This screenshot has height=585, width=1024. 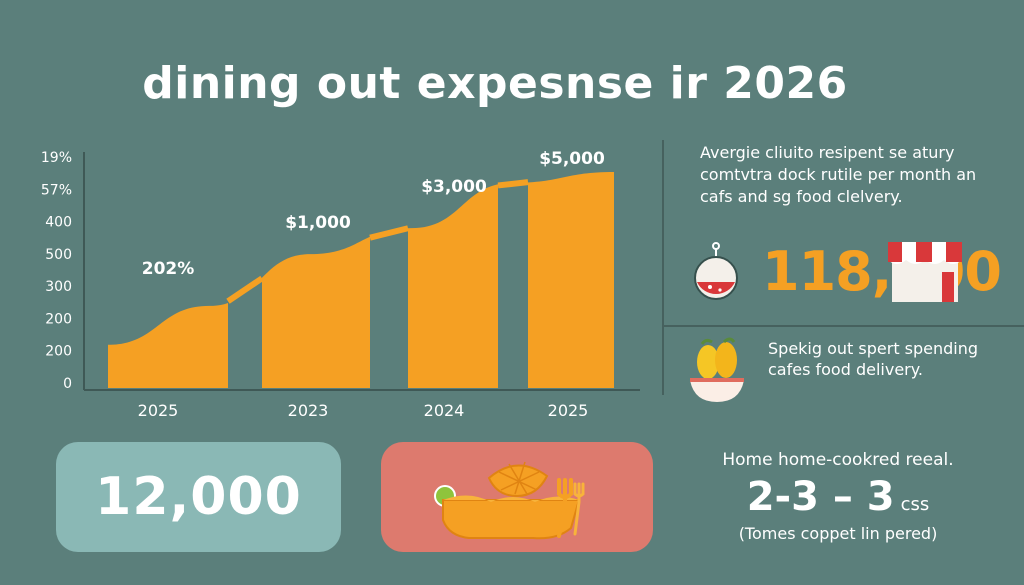 What do you see at coordinates (56, 158) in the screenshot?
I see `y-tick-label: 19%` at bounding box center [56, 158].